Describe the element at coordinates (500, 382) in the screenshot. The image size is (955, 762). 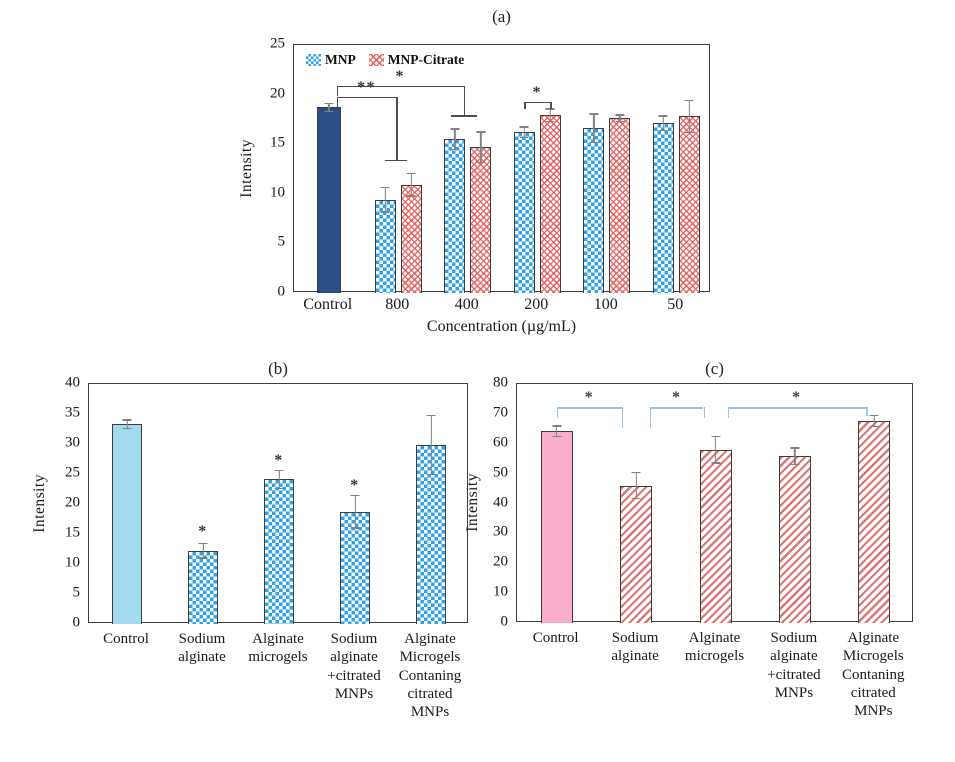
I see `y-tick-label: 80` at that location.